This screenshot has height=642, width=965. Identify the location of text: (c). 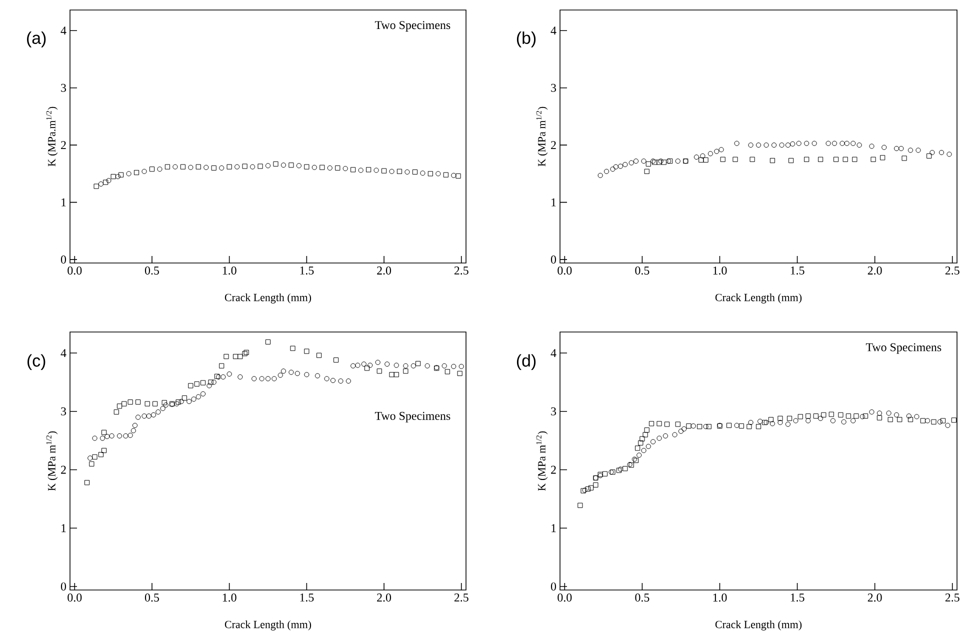
(37, 362).